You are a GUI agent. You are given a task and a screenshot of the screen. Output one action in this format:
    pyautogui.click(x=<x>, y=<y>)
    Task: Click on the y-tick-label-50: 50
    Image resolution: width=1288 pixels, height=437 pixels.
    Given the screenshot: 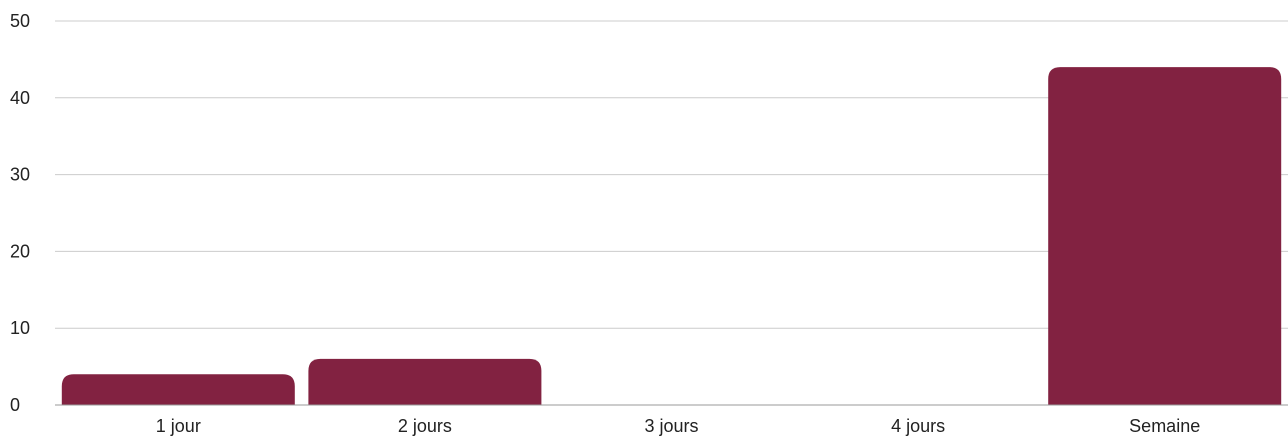 What is the action you would take?
    pyautogui.click(x=20, y=21)
    